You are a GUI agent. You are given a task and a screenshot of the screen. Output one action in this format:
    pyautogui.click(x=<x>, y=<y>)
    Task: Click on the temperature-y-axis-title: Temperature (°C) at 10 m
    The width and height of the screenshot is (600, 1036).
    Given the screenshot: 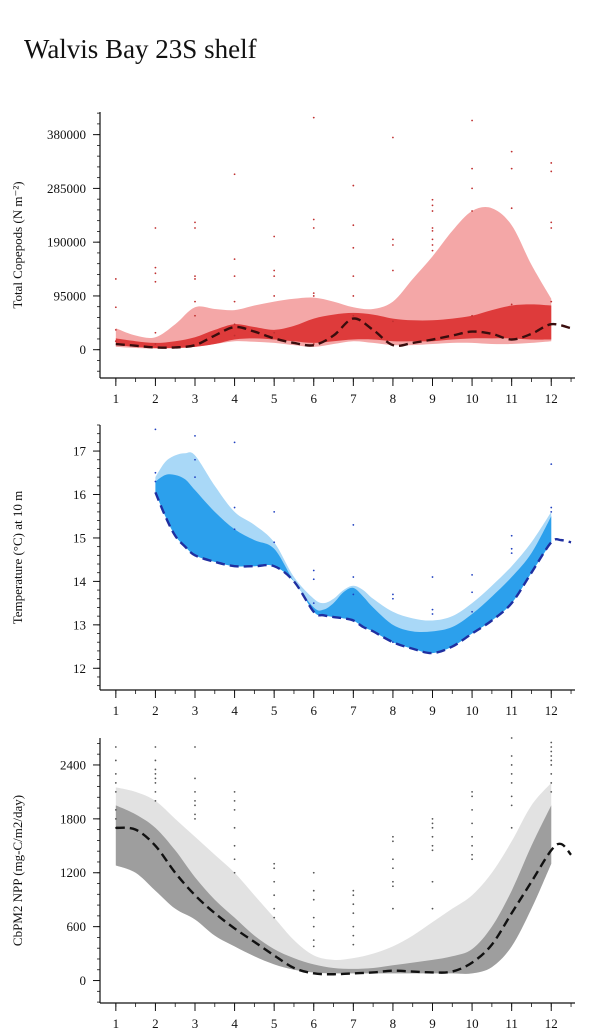 What is the action you would take?
    pyautogui.click(x=17, y=558)
    